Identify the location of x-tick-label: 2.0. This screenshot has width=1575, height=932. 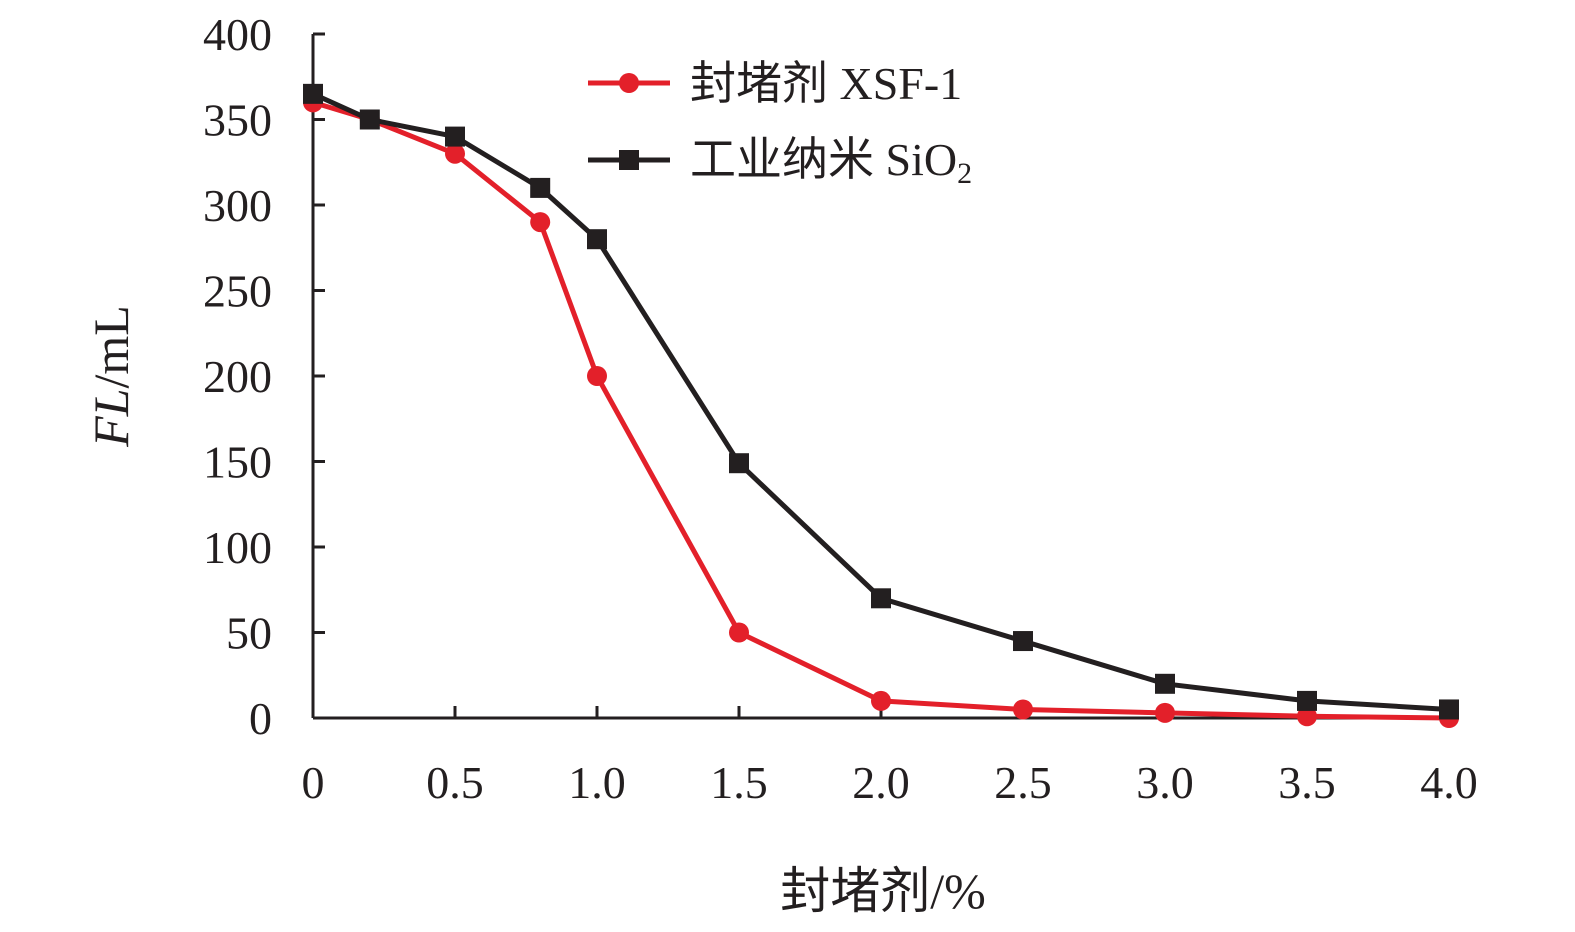
(881, 782).